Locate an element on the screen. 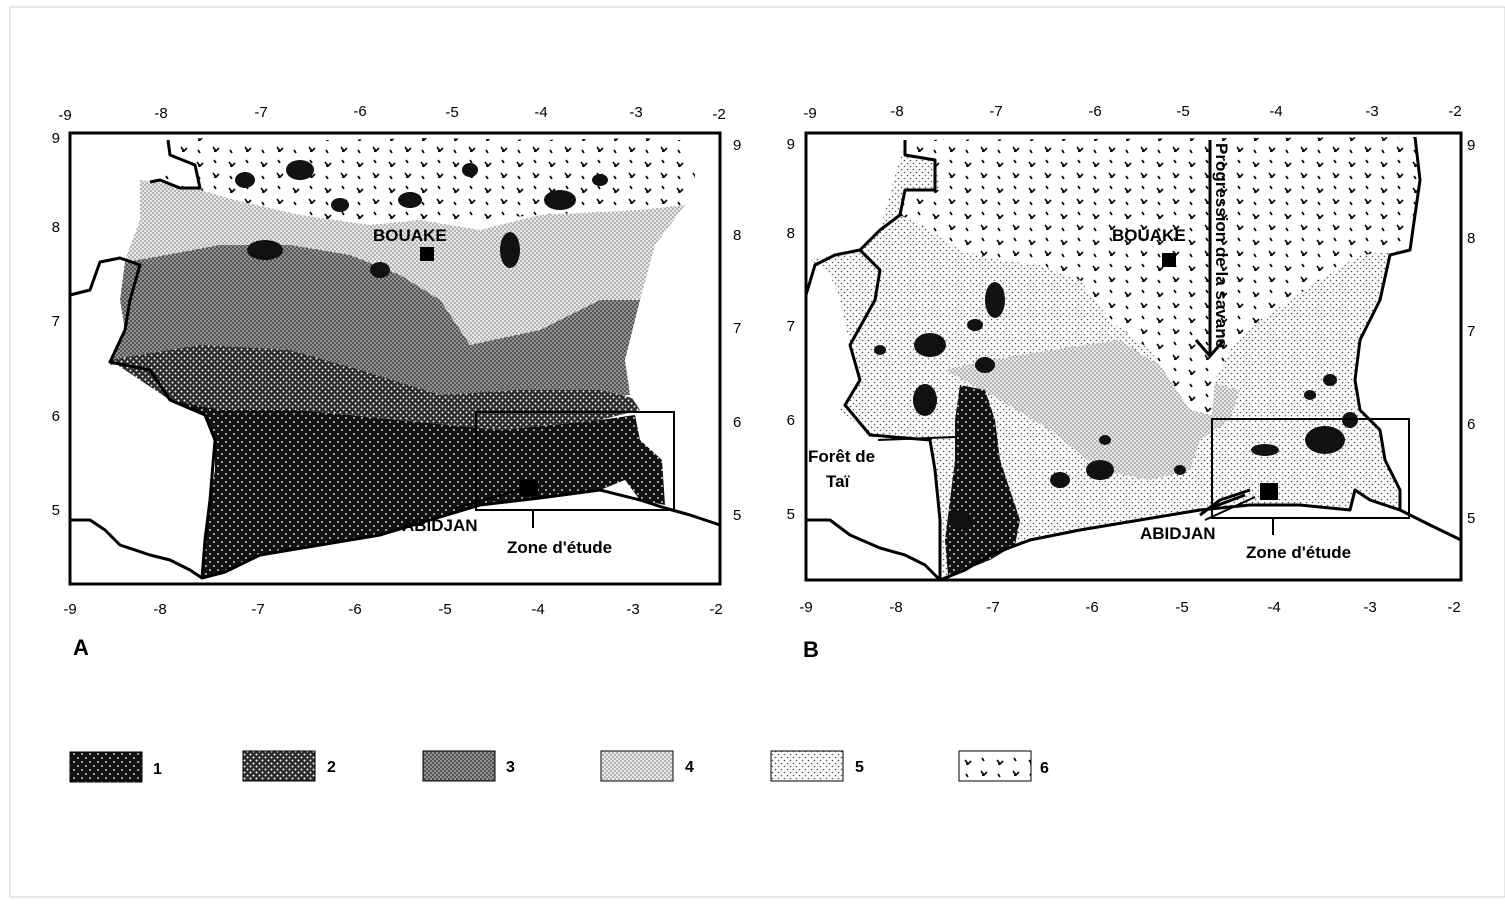  x-ticks-top-a: -9 -8 -7 -6 -5 -4 -3 -2 is located at coordinates (391, 113).